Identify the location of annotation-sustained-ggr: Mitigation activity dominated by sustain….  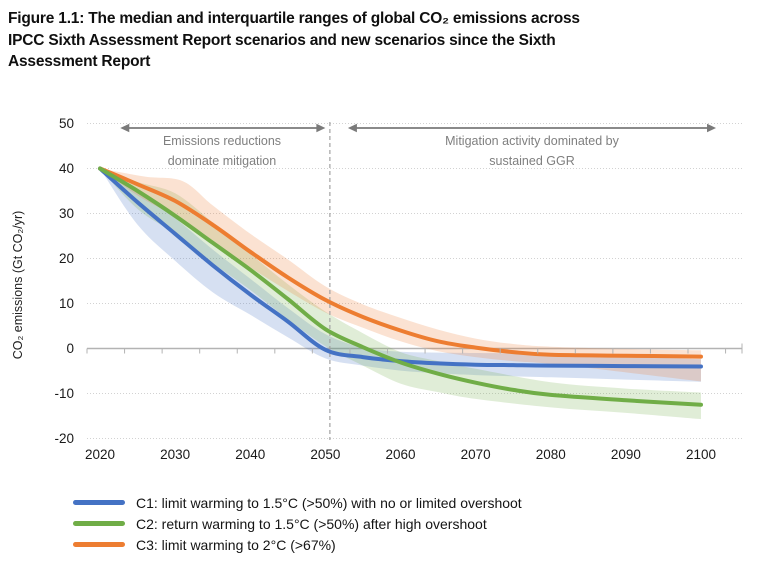
(532, 151).